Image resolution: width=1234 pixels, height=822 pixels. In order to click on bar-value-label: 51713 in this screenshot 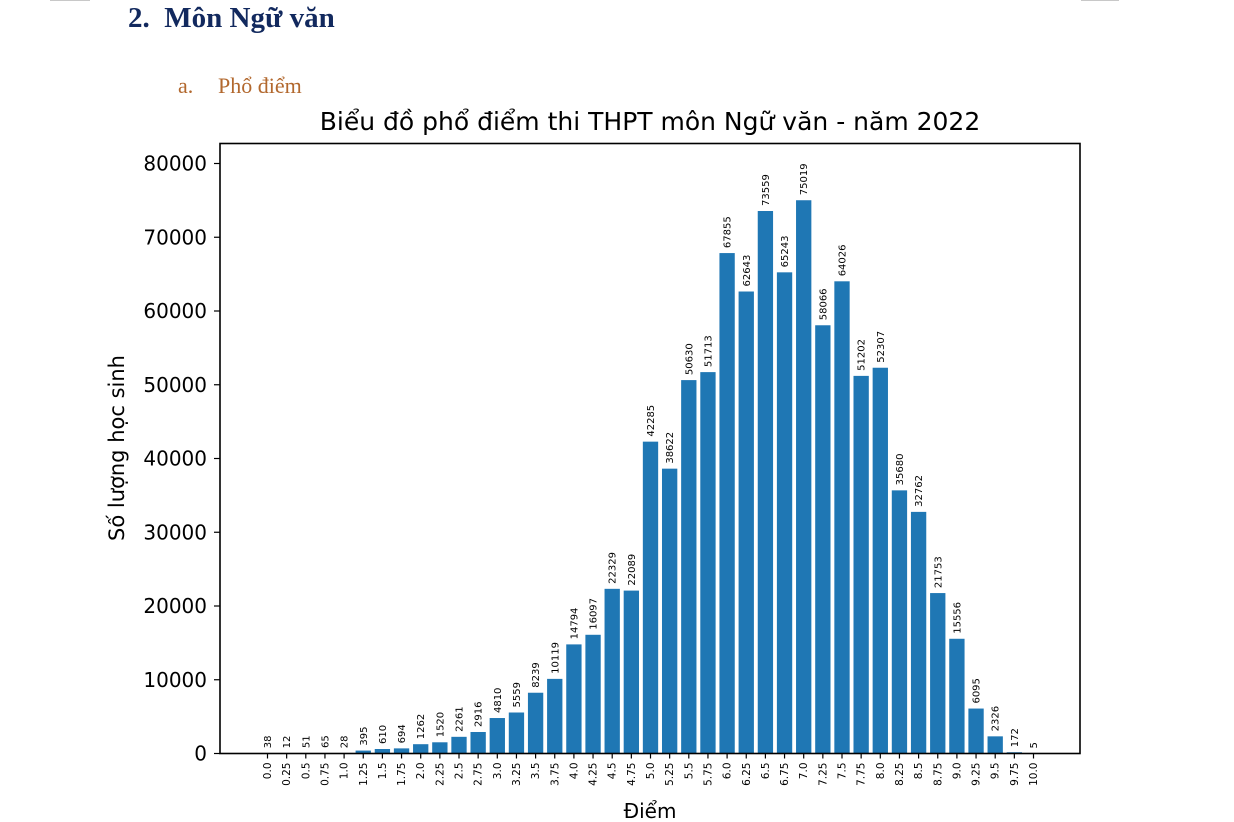, I will do `click(708, 351)`.